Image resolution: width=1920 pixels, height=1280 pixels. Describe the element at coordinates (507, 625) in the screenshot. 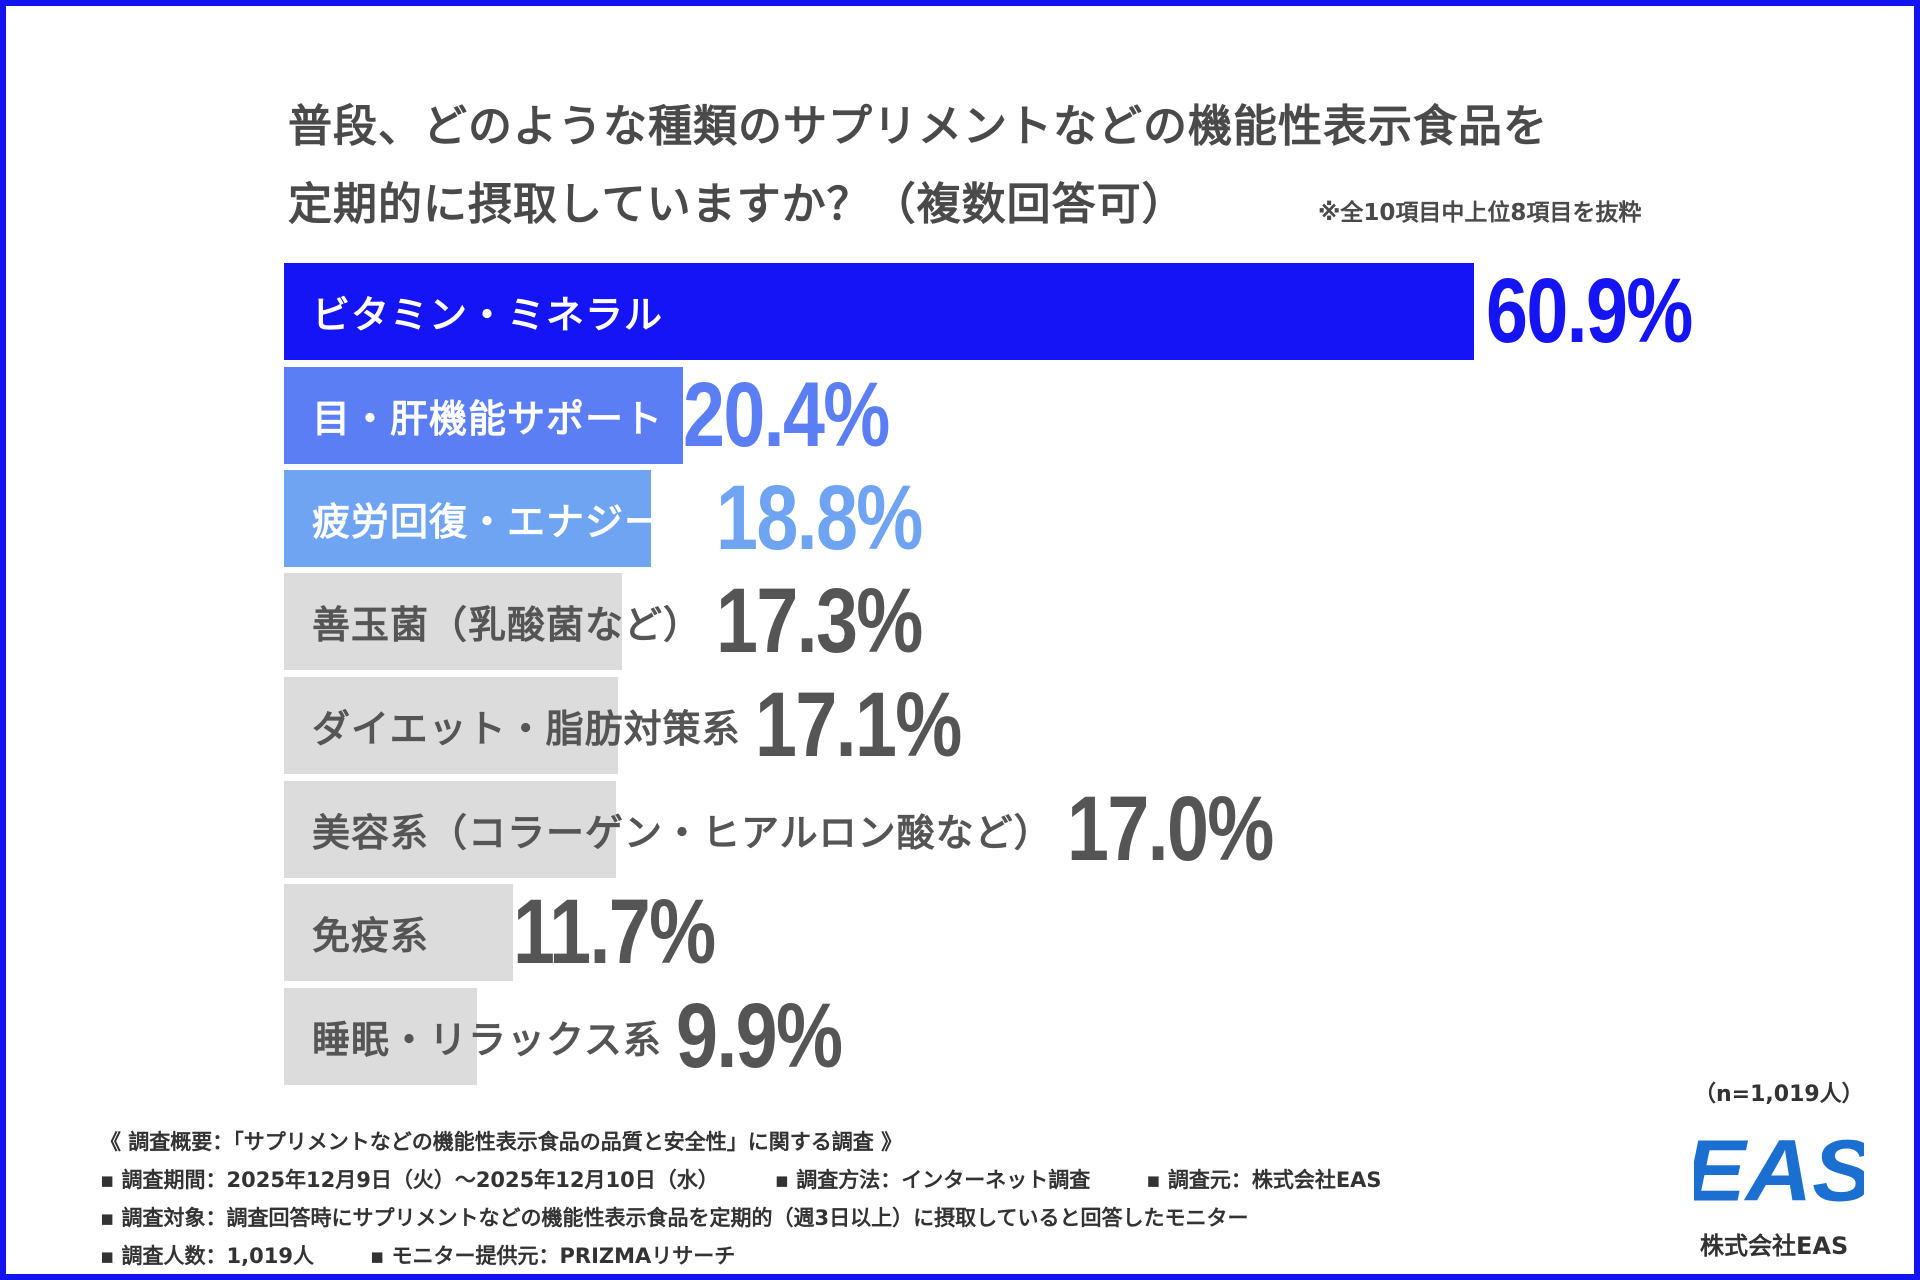

I see `category-label: 善玉菌（乳酸菌など）` at that location.